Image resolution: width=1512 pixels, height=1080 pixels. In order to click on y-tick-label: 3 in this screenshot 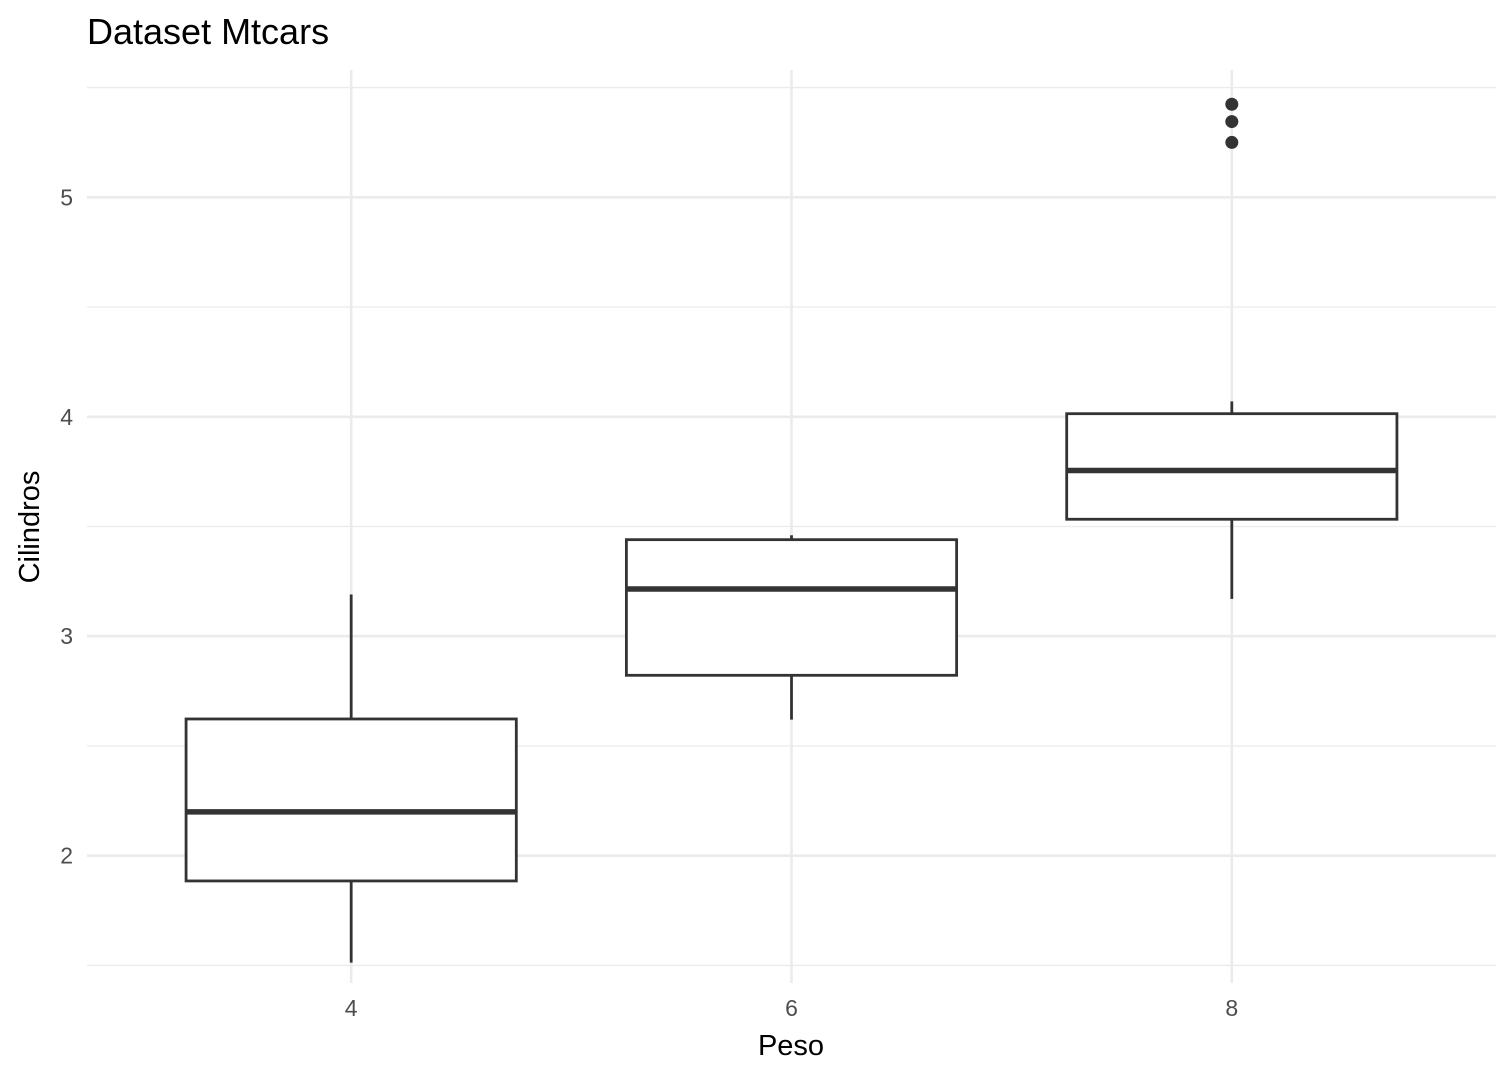, I will do `click(66, 636)`.